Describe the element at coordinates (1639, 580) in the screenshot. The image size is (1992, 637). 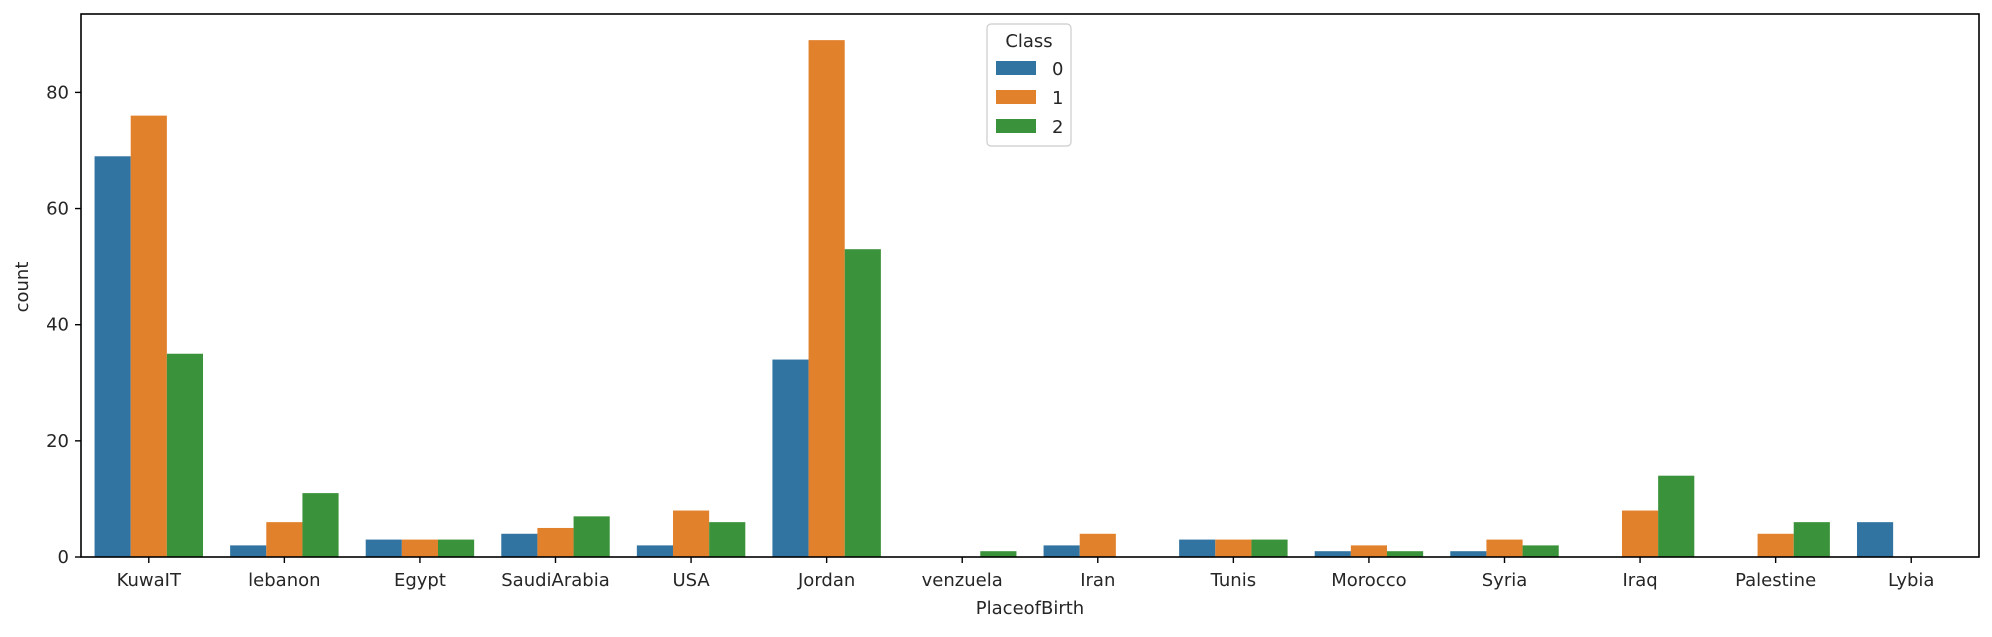
I see `x-tick-label: Iraq` at that location.